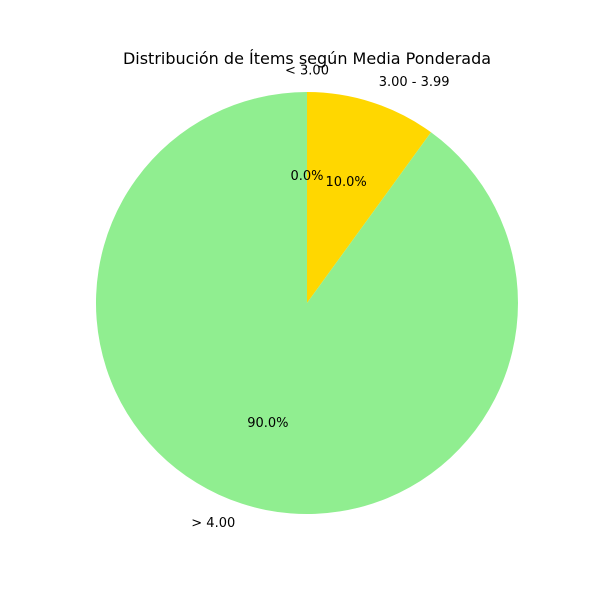 The image size is (600, 605). Describe the element at coordinates (267, 423) in the screenshot. I see `slice-percentage: 90.0%` at that location.